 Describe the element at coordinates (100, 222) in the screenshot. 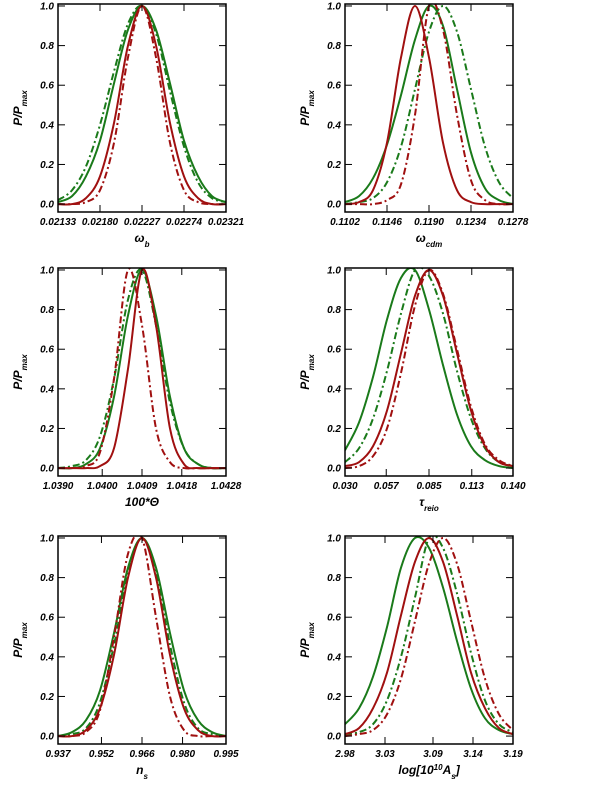

I see `x-tick-label: 0.02180` at that location.